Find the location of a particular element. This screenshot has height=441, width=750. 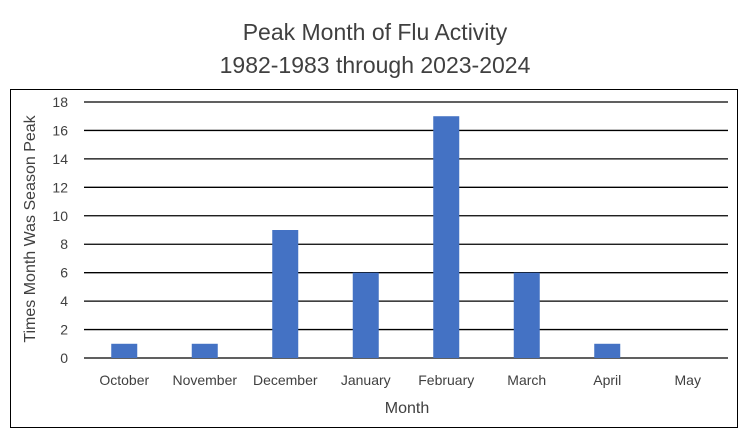

x-tick-label-april: April is located at coordinates (607, 380).